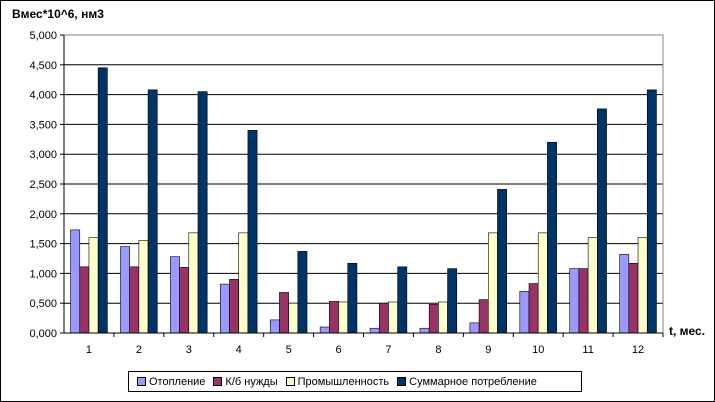 This screenshot has height=402, width=715. I want to click on legend-item: Промышленность, so click(337, 381).